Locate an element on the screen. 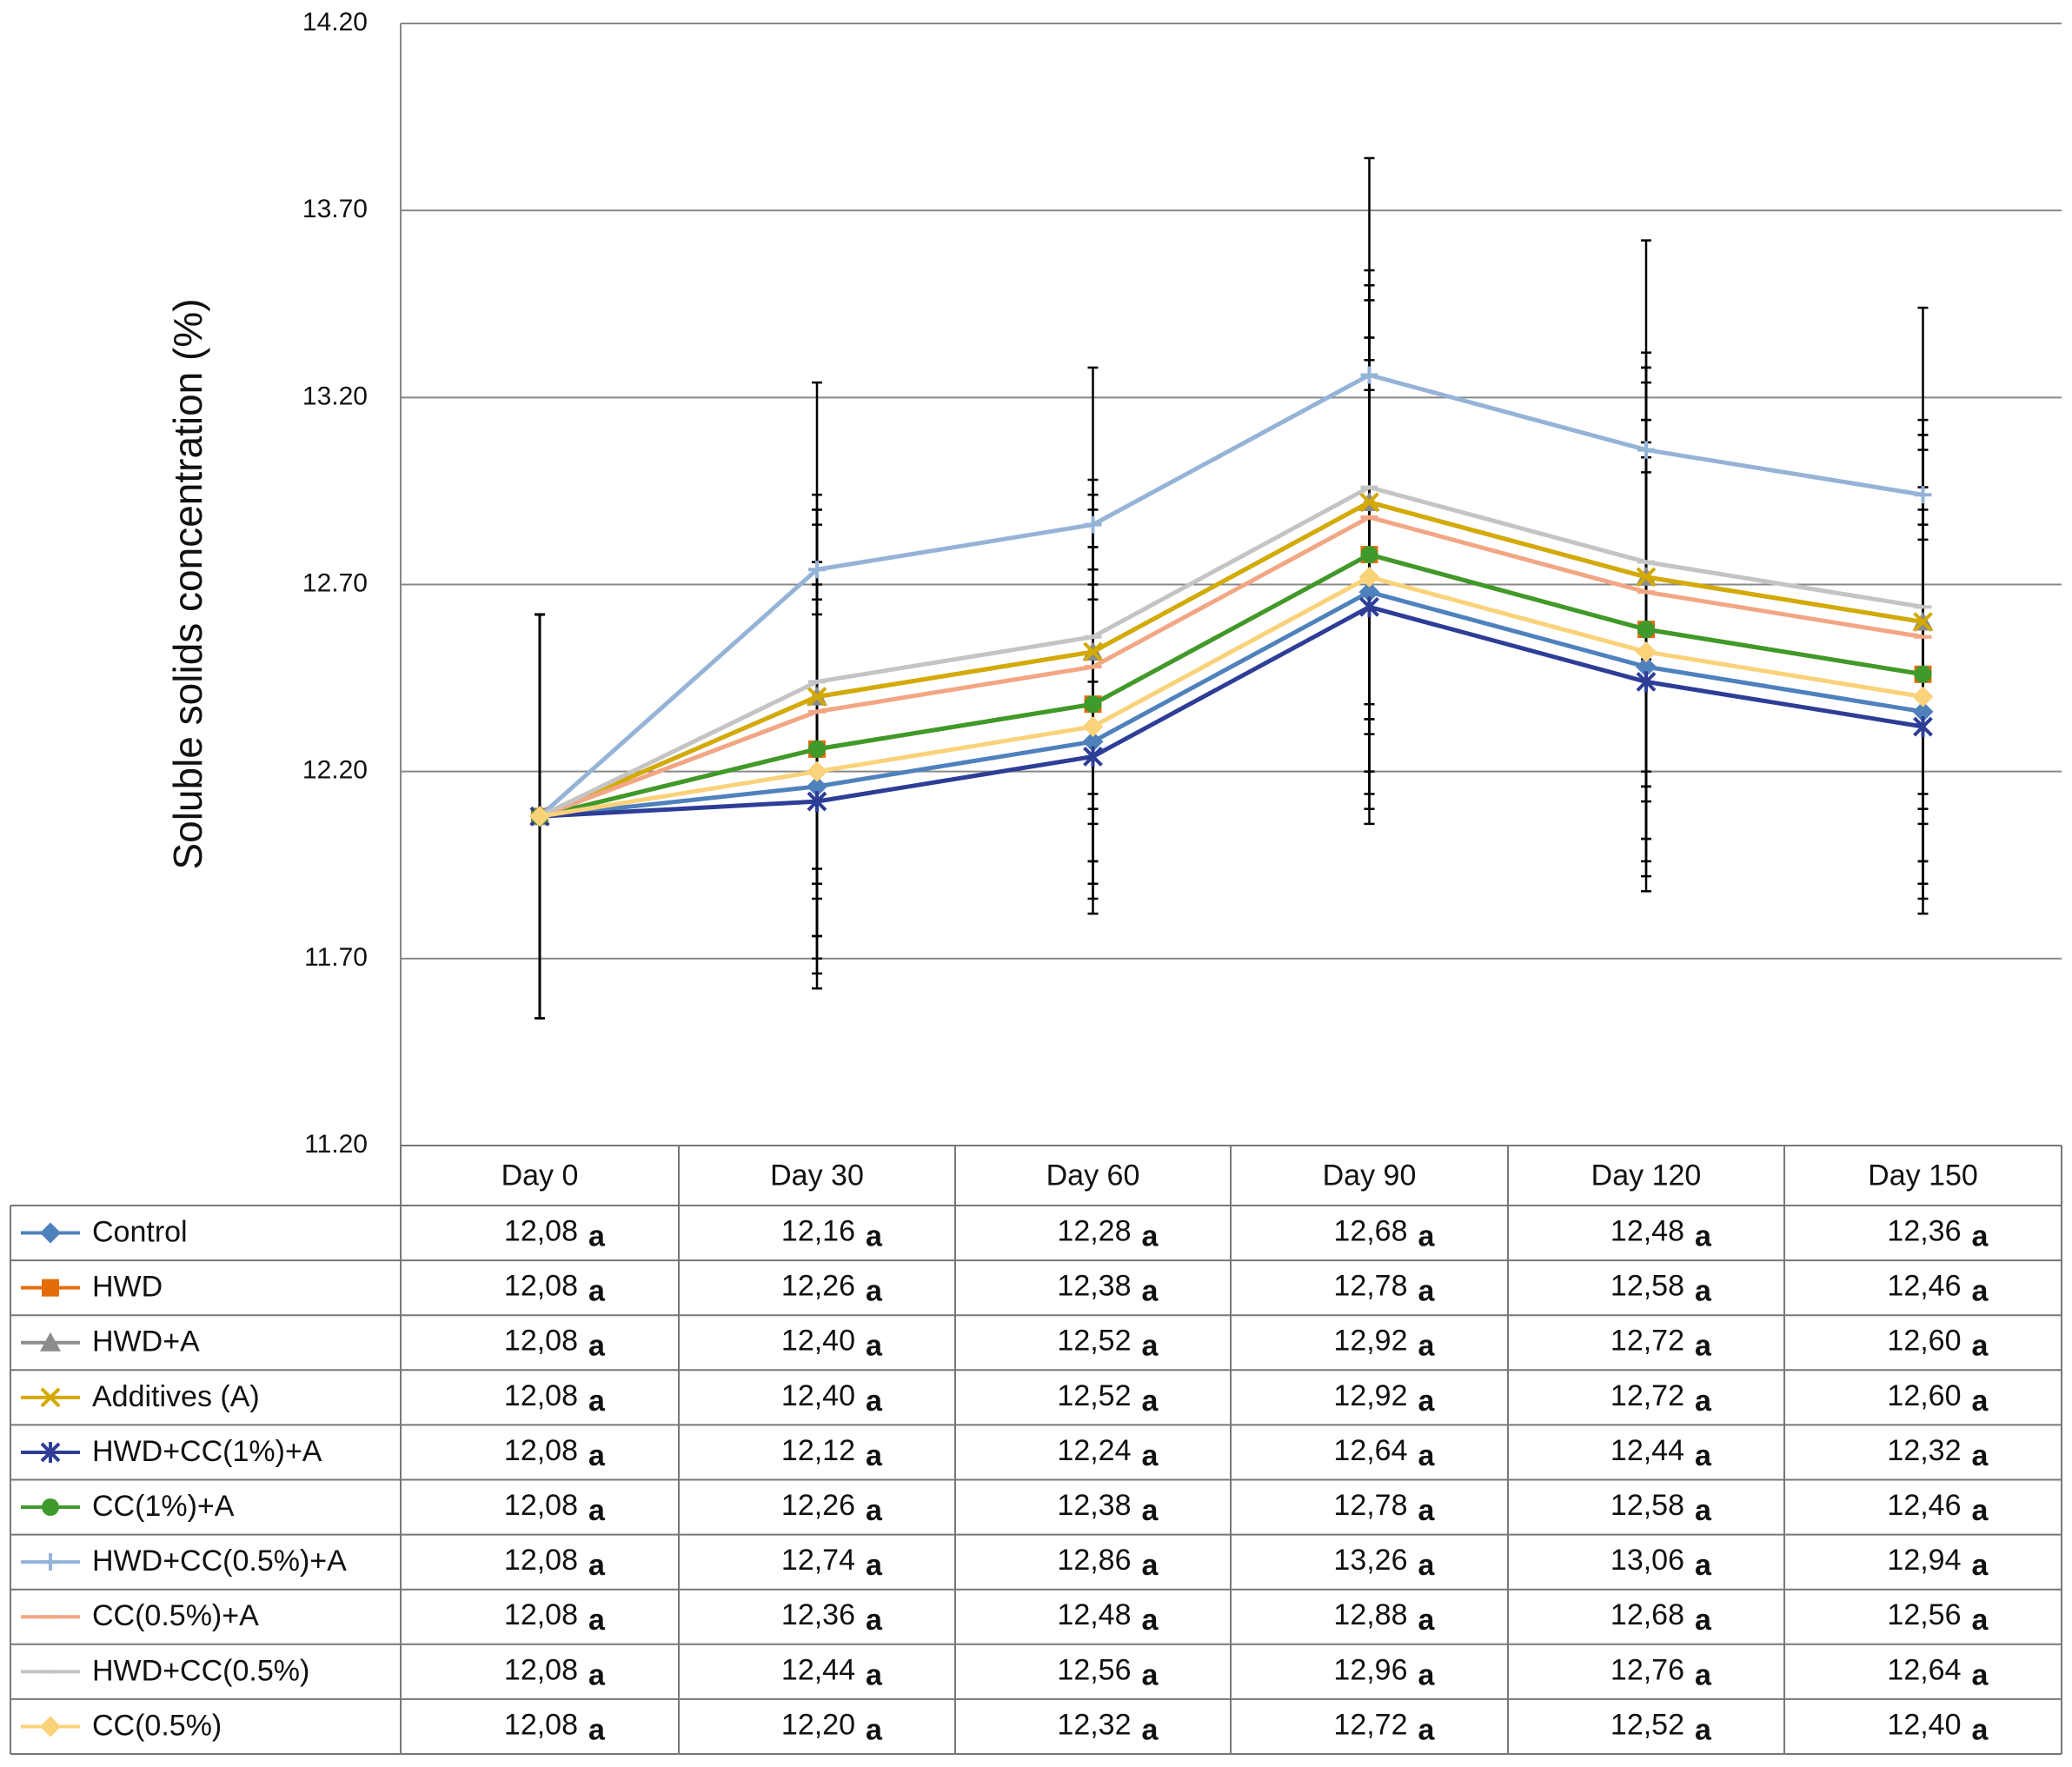 The width and height of the screenshot is (2072, 1767). legend-label: HWD+CC(0.5%)+A is located at coordinates (219, 1561).